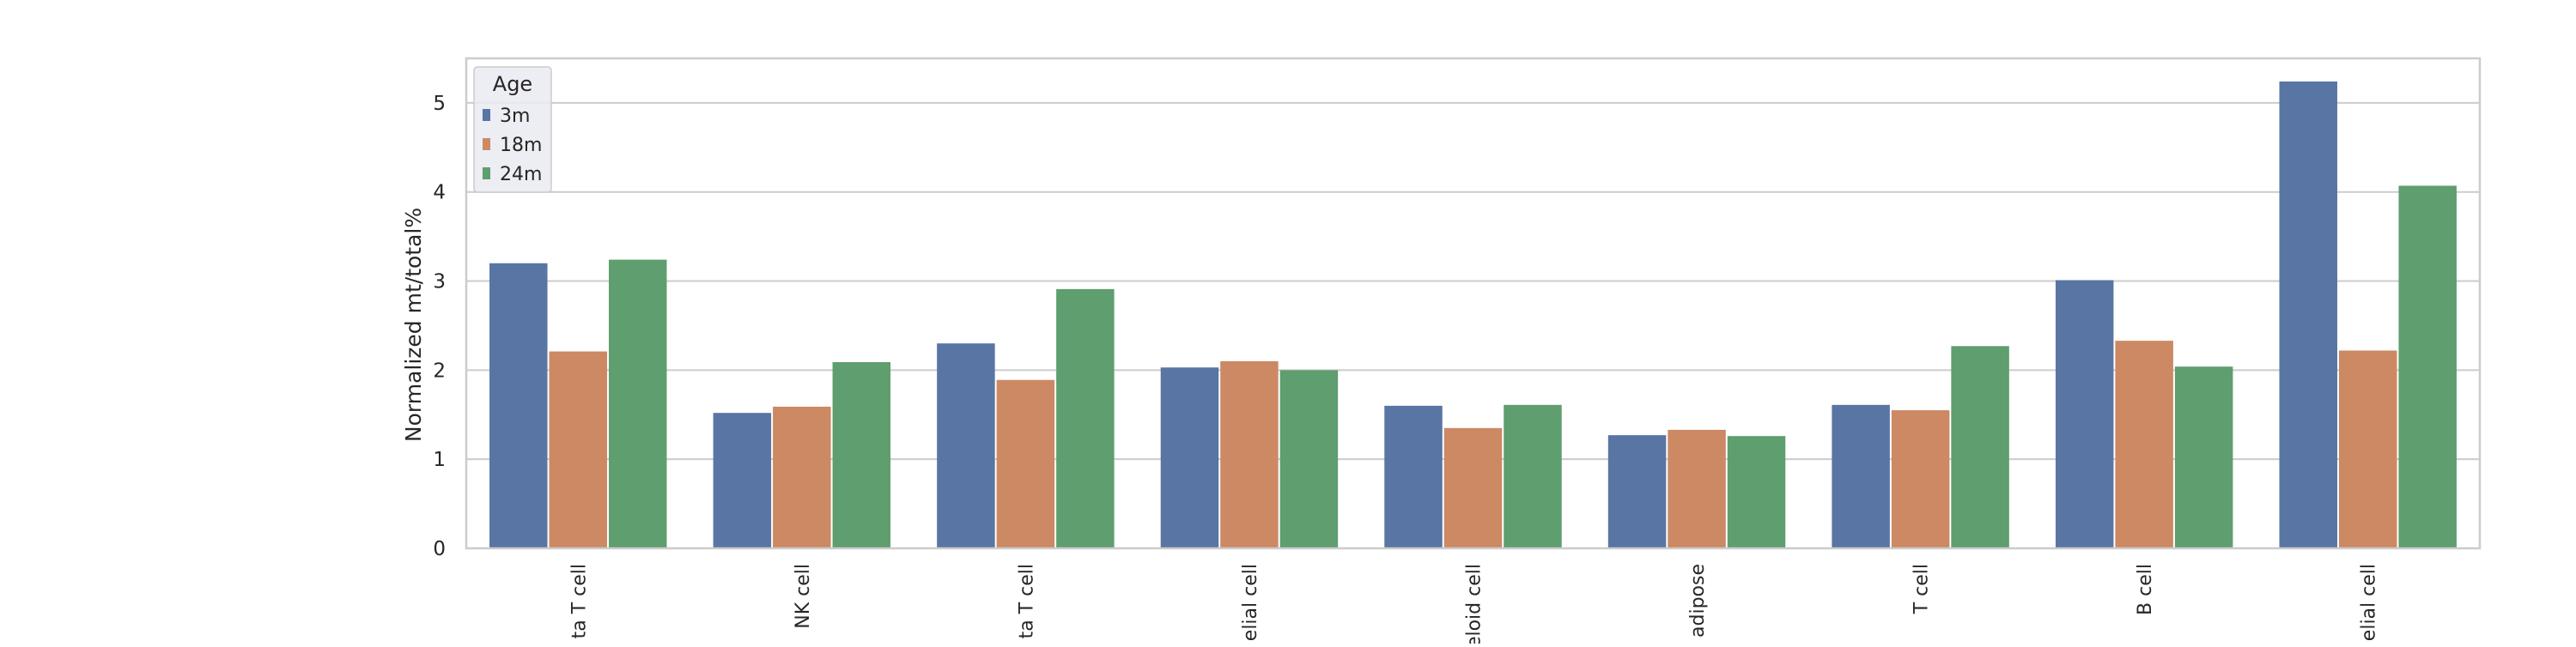  I want to click on y-tick-label: 0, so click(440, 549).